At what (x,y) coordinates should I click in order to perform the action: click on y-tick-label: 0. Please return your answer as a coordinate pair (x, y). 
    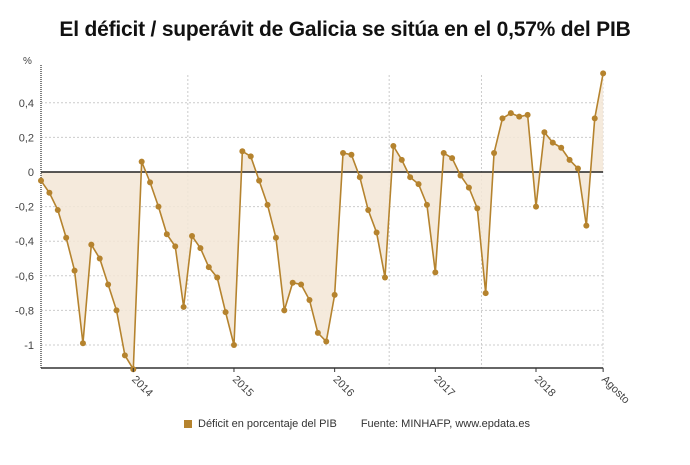
    Looking at the image, I should click on (31, 173).